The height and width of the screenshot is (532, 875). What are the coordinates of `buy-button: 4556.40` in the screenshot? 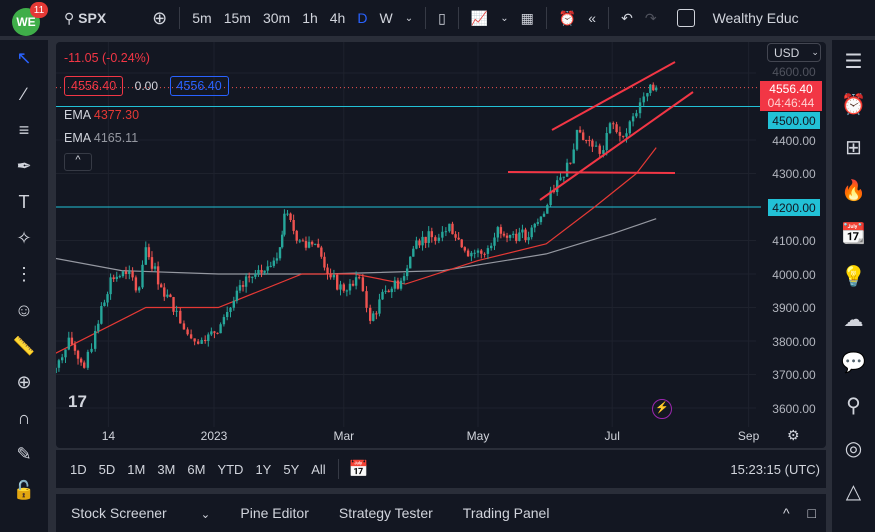 It's located at (199, 86).